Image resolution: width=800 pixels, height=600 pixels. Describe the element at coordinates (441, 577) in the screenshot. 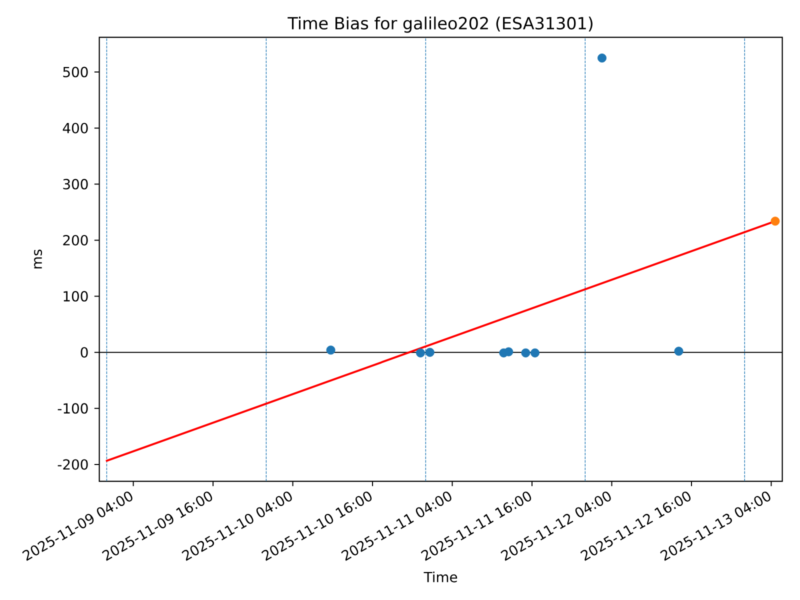

I see `x-axis-title: Time` at that location.